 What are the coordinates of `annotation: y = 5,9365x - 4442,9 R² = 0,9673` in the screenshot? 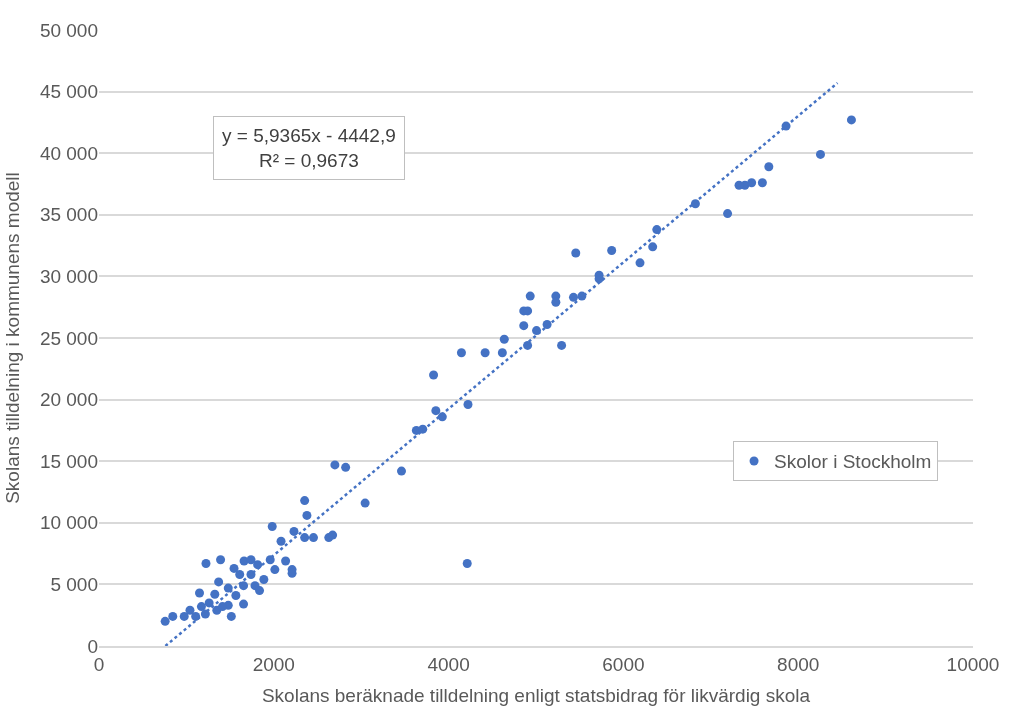 It's located at (309, 148).